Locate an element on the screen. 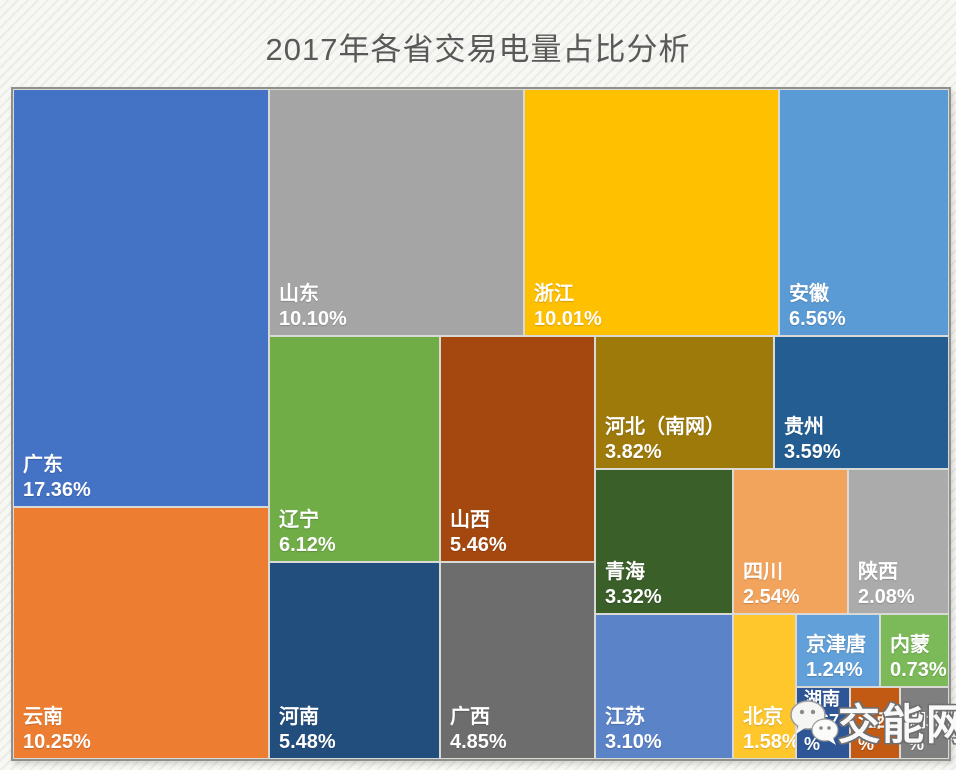  tile-percent-value: 10.10% is located at coordinates (313, 319).